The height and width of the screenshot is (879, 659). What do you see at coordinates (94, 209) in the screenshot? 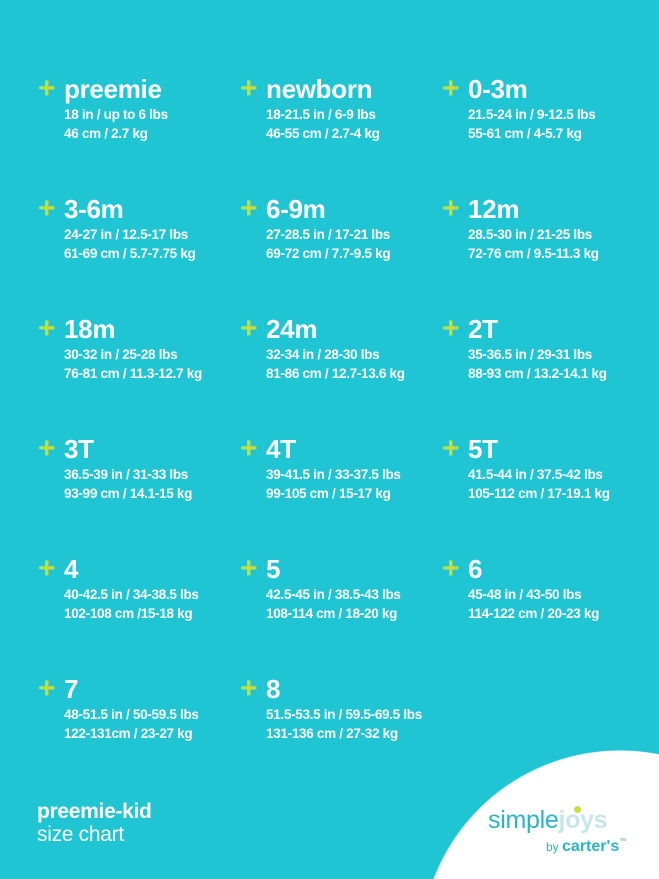
I see `size-label: 3-6m` at bounding box center [94, 209].